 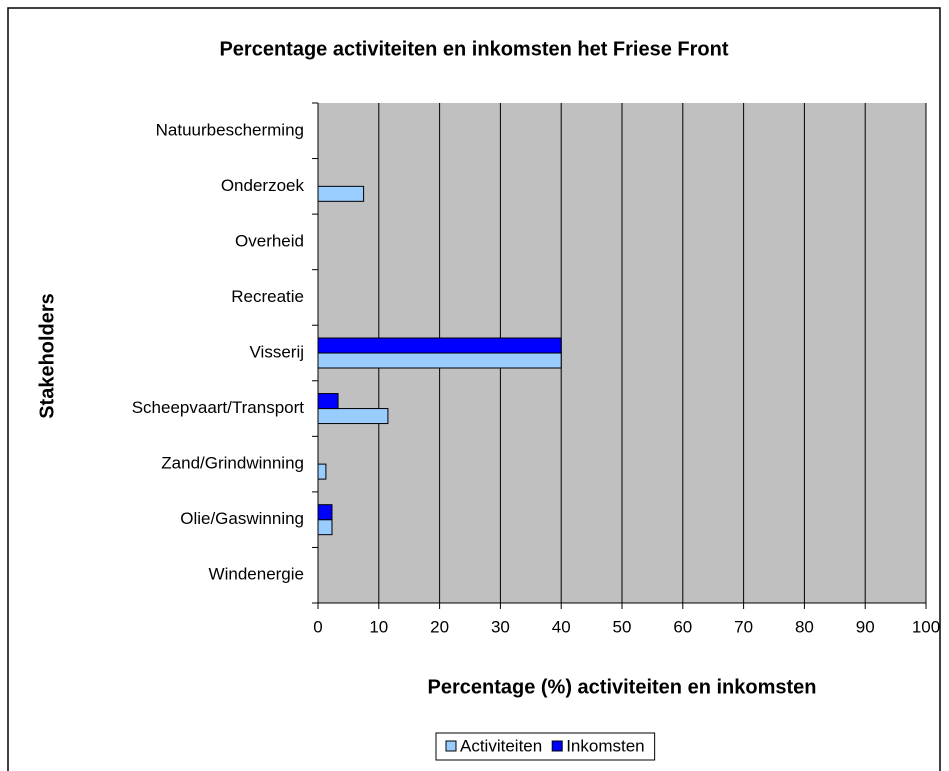 I want to click on y-tick-label: Visserij, so click(x=277, y=351).